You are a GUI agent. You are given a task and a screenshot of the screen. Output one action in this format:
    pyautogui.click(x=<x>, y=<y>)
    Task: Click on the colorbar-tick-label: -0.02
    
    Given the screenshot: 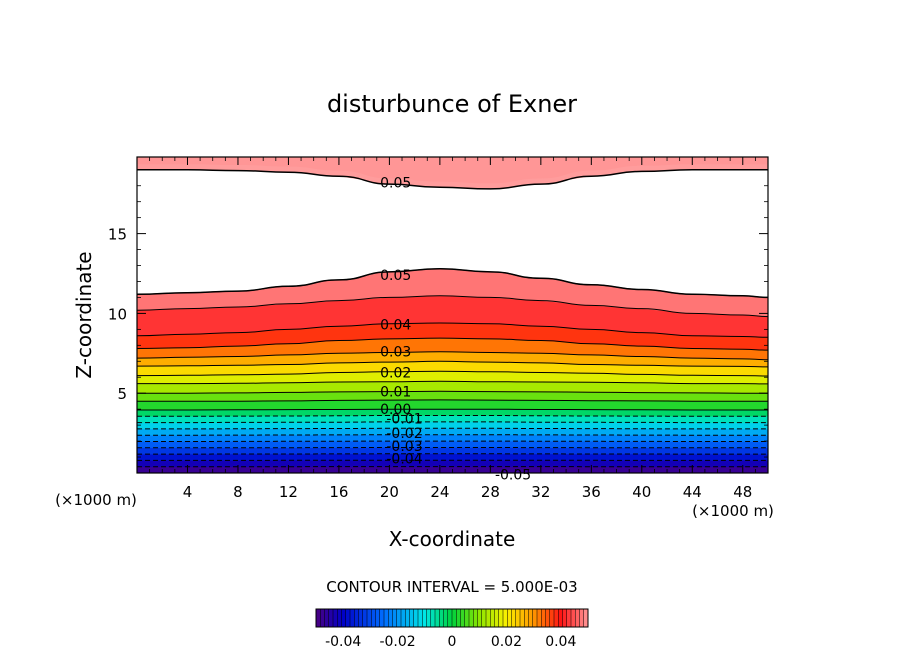 What is the action you would take?
    pyautogui.click(x=397, y=642)
    